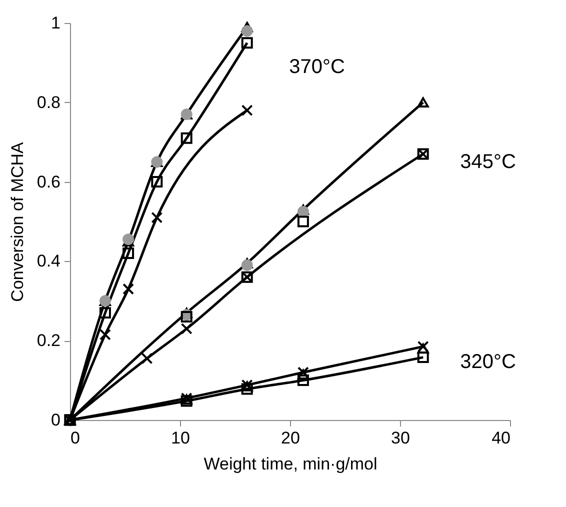  What do you see at coordinates (317, 67) in the screenshot?
I see `annotation: 370°C` at bounding box center [317, 67].